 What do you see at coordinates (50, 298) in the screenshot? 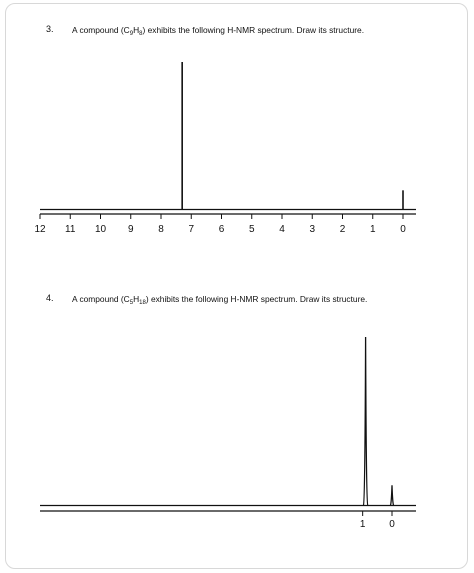
I see `question-4-number: 4.` at bounding box center [50, 298].